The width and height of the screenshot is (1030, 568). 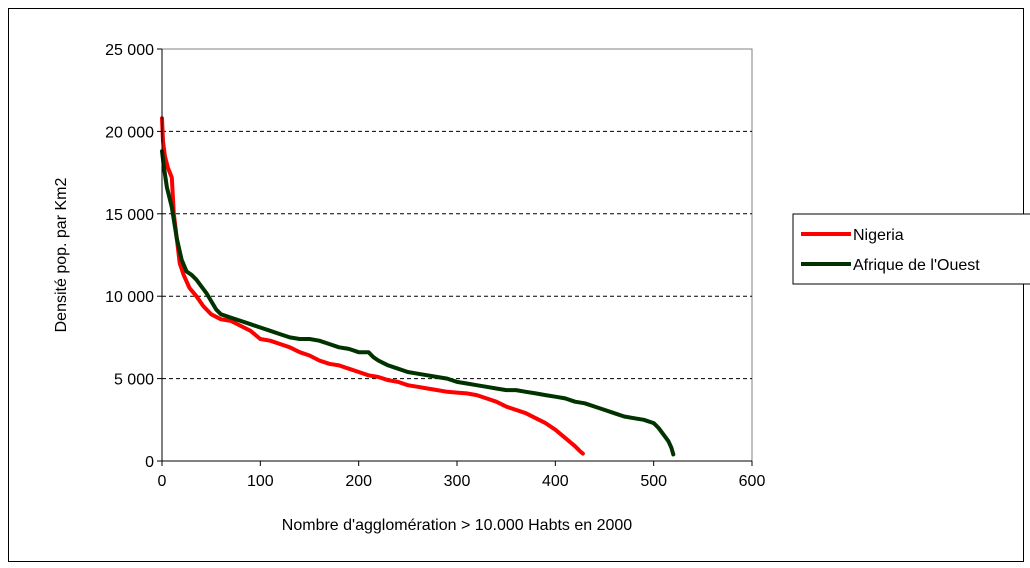 I want to click on y-tick-label: 10 000, so click(x=129, y=297).